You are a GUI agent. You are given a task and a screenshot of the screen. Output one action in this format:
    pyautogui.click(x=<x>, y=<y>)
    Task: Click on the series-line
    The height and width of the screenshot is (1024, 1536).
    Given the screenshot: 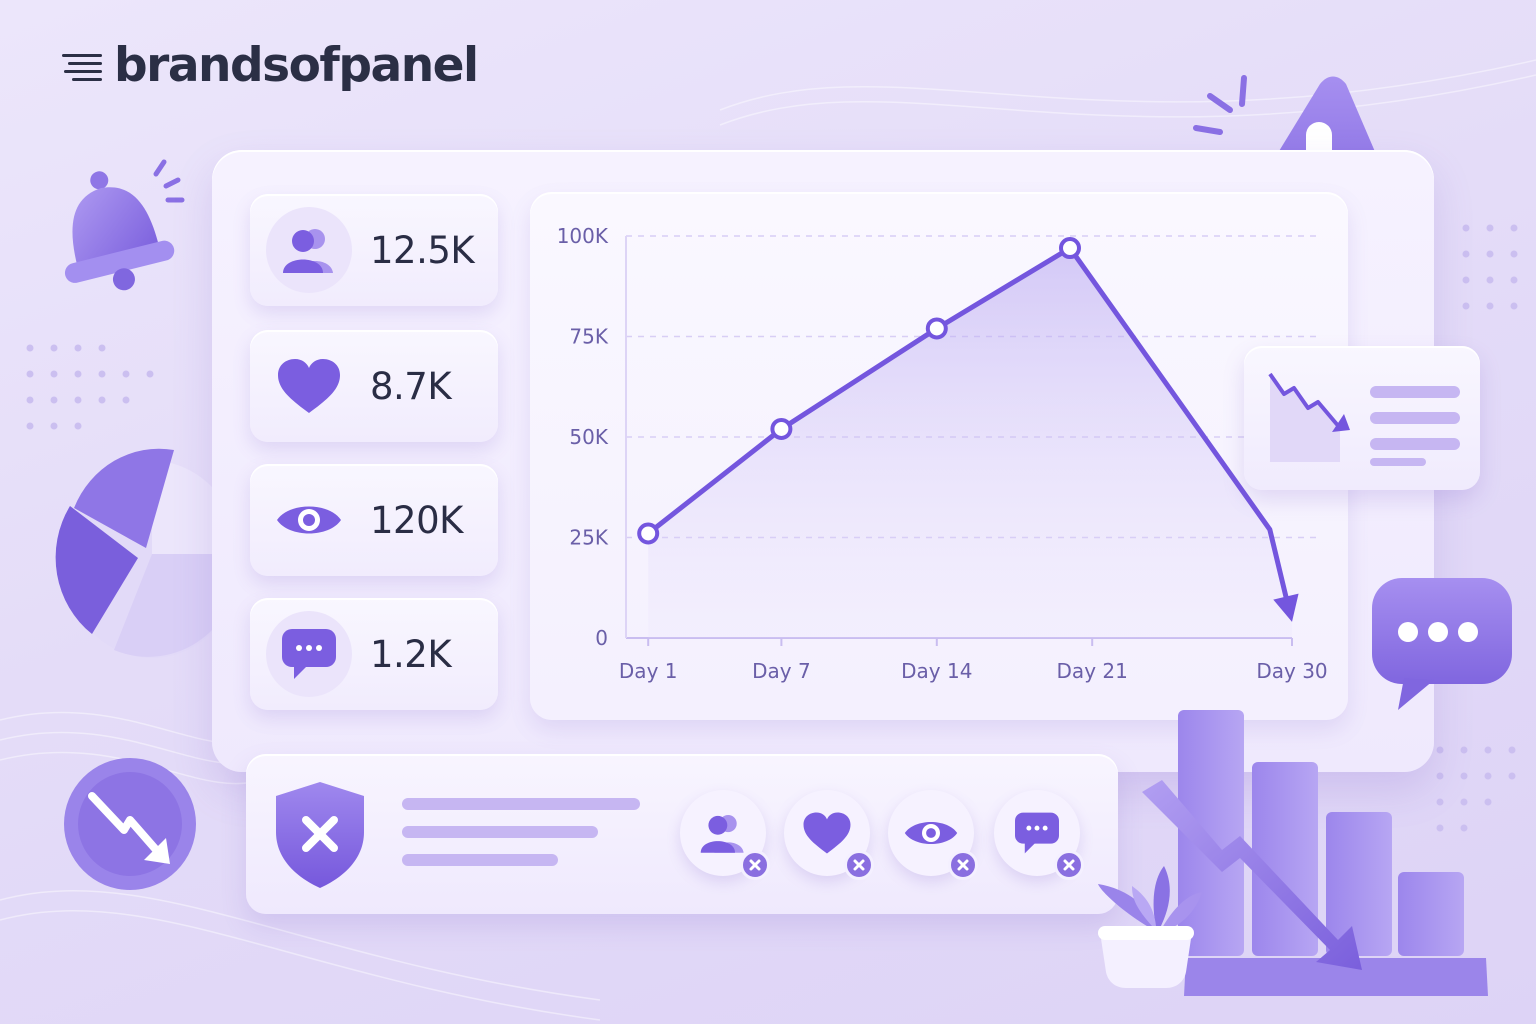 What is the action you would take?
    pyautogui.click(x=968, y=426)
    